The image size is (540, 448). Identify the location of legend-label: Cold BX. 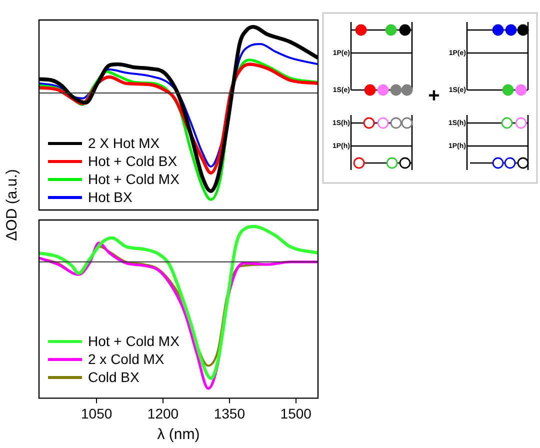
(114, 377).